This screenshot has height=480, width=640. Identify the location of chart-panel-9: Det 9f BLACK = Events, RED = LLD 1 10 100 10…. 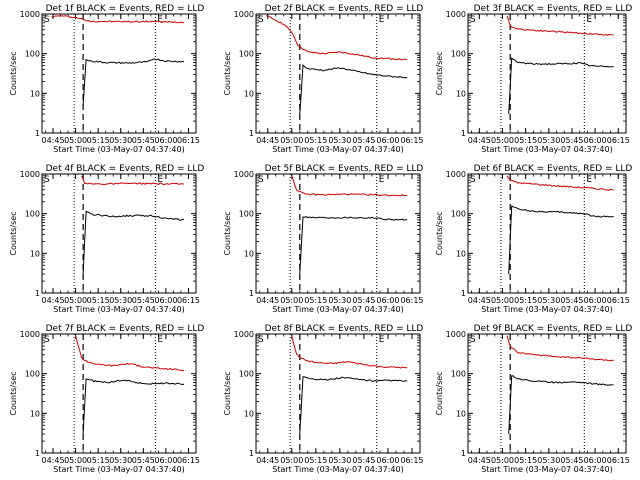
(533, 399).